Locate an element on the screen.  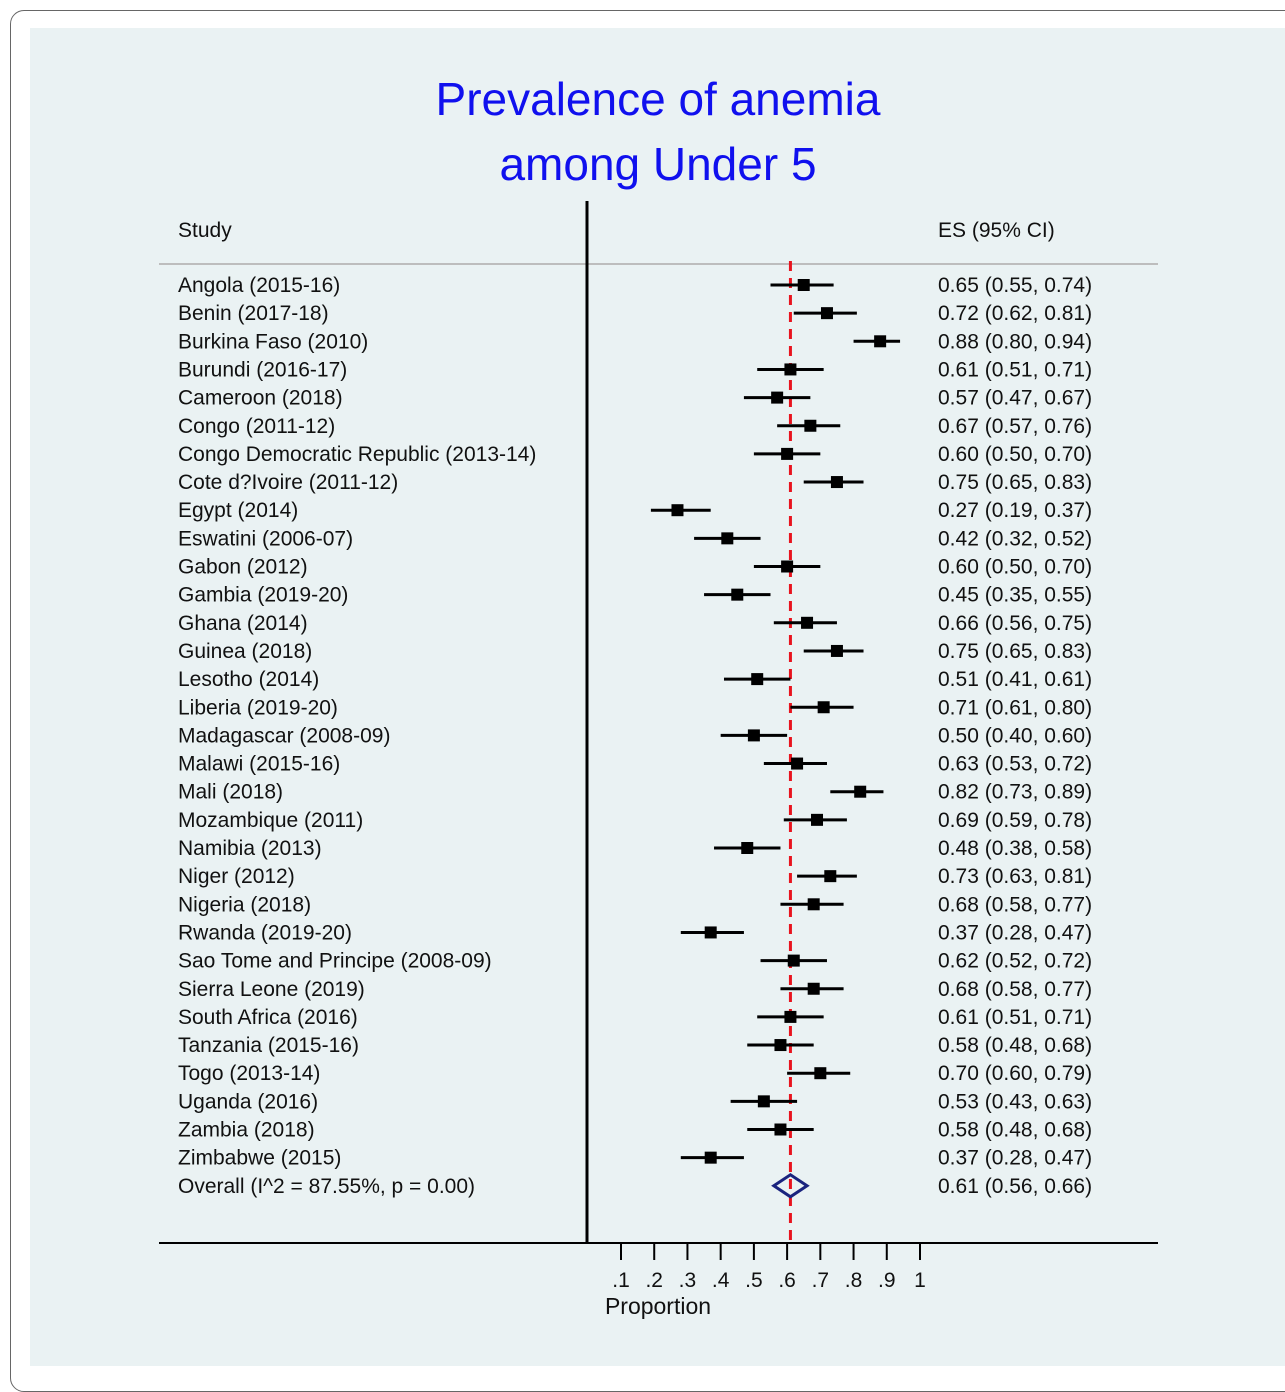
effect-size-text: 0.67 (0.57, 0.76) is located at coordinates (1015, 426).